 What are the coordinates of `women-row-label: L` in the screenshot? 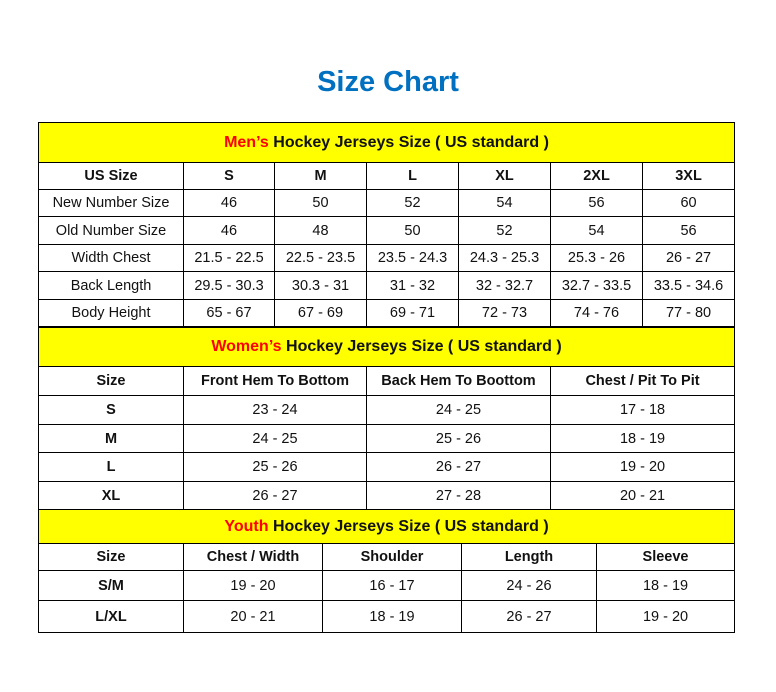 It's located at (111, 467).